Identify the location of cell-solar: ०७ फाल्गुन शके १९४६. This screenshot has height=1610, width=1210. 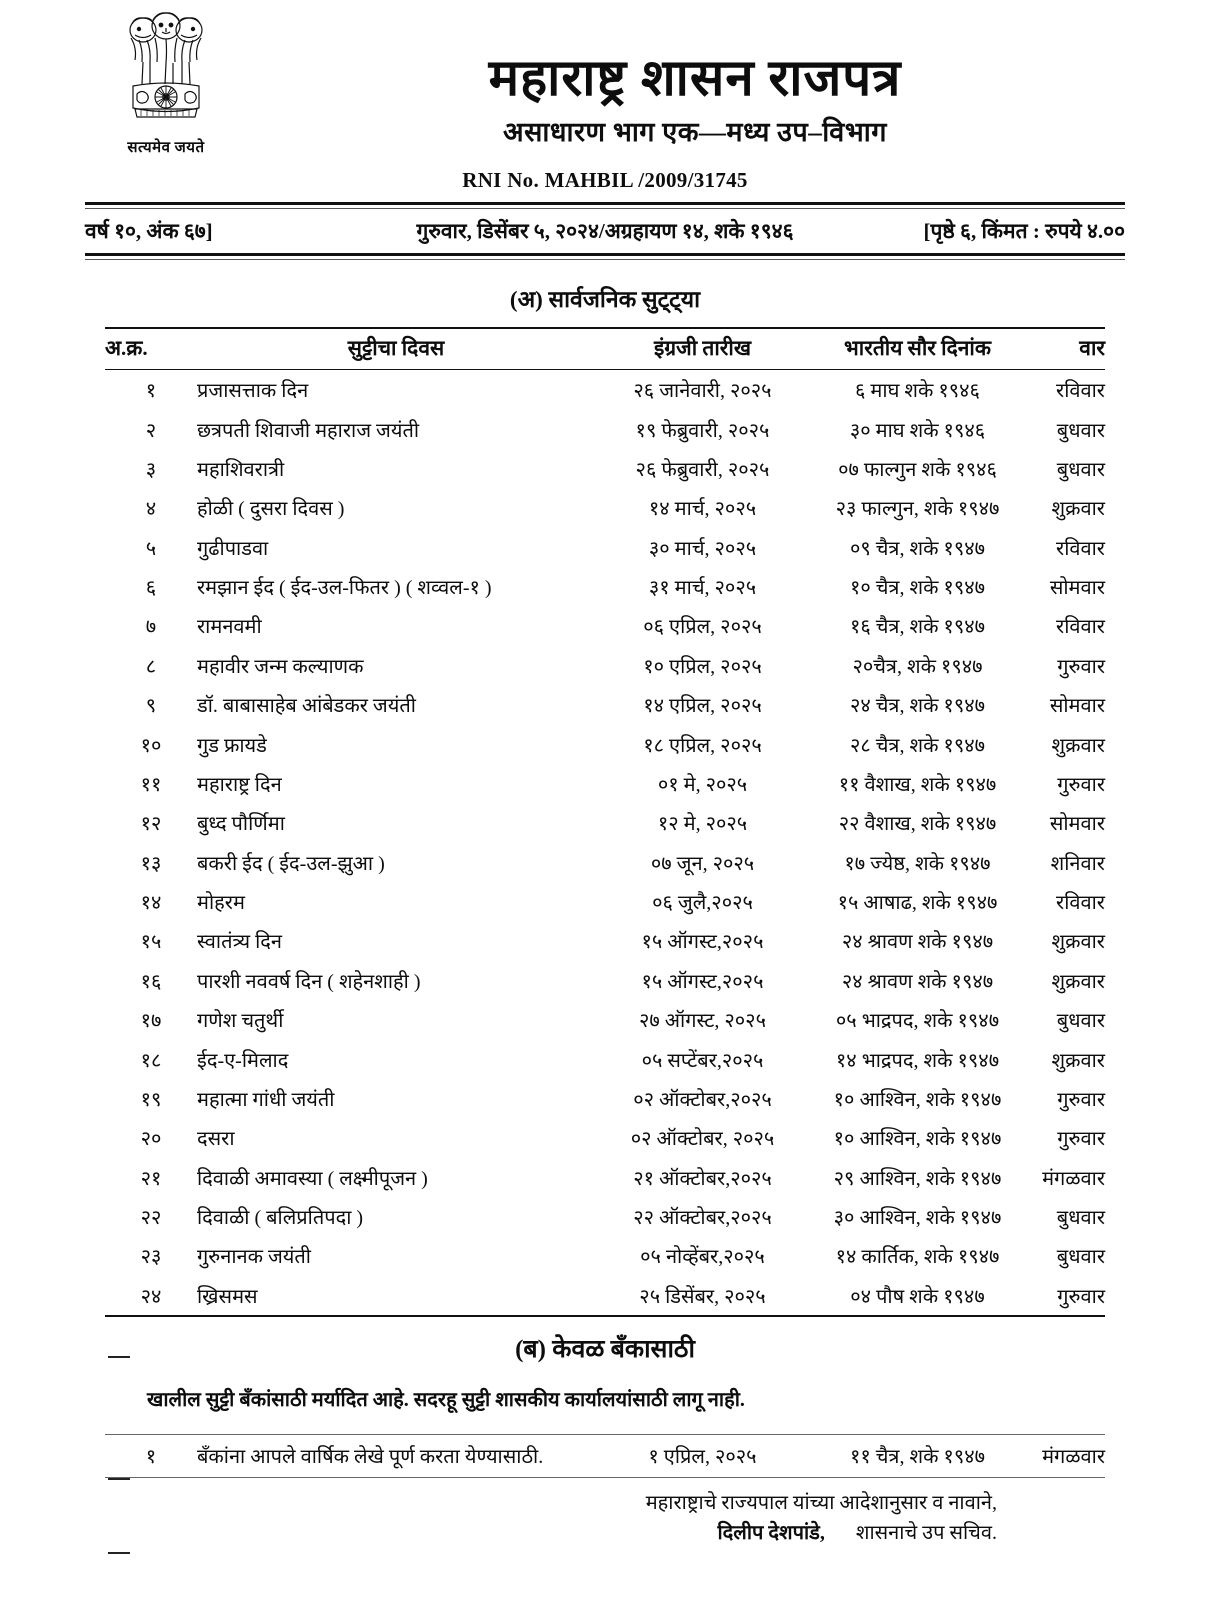
(917, 469).